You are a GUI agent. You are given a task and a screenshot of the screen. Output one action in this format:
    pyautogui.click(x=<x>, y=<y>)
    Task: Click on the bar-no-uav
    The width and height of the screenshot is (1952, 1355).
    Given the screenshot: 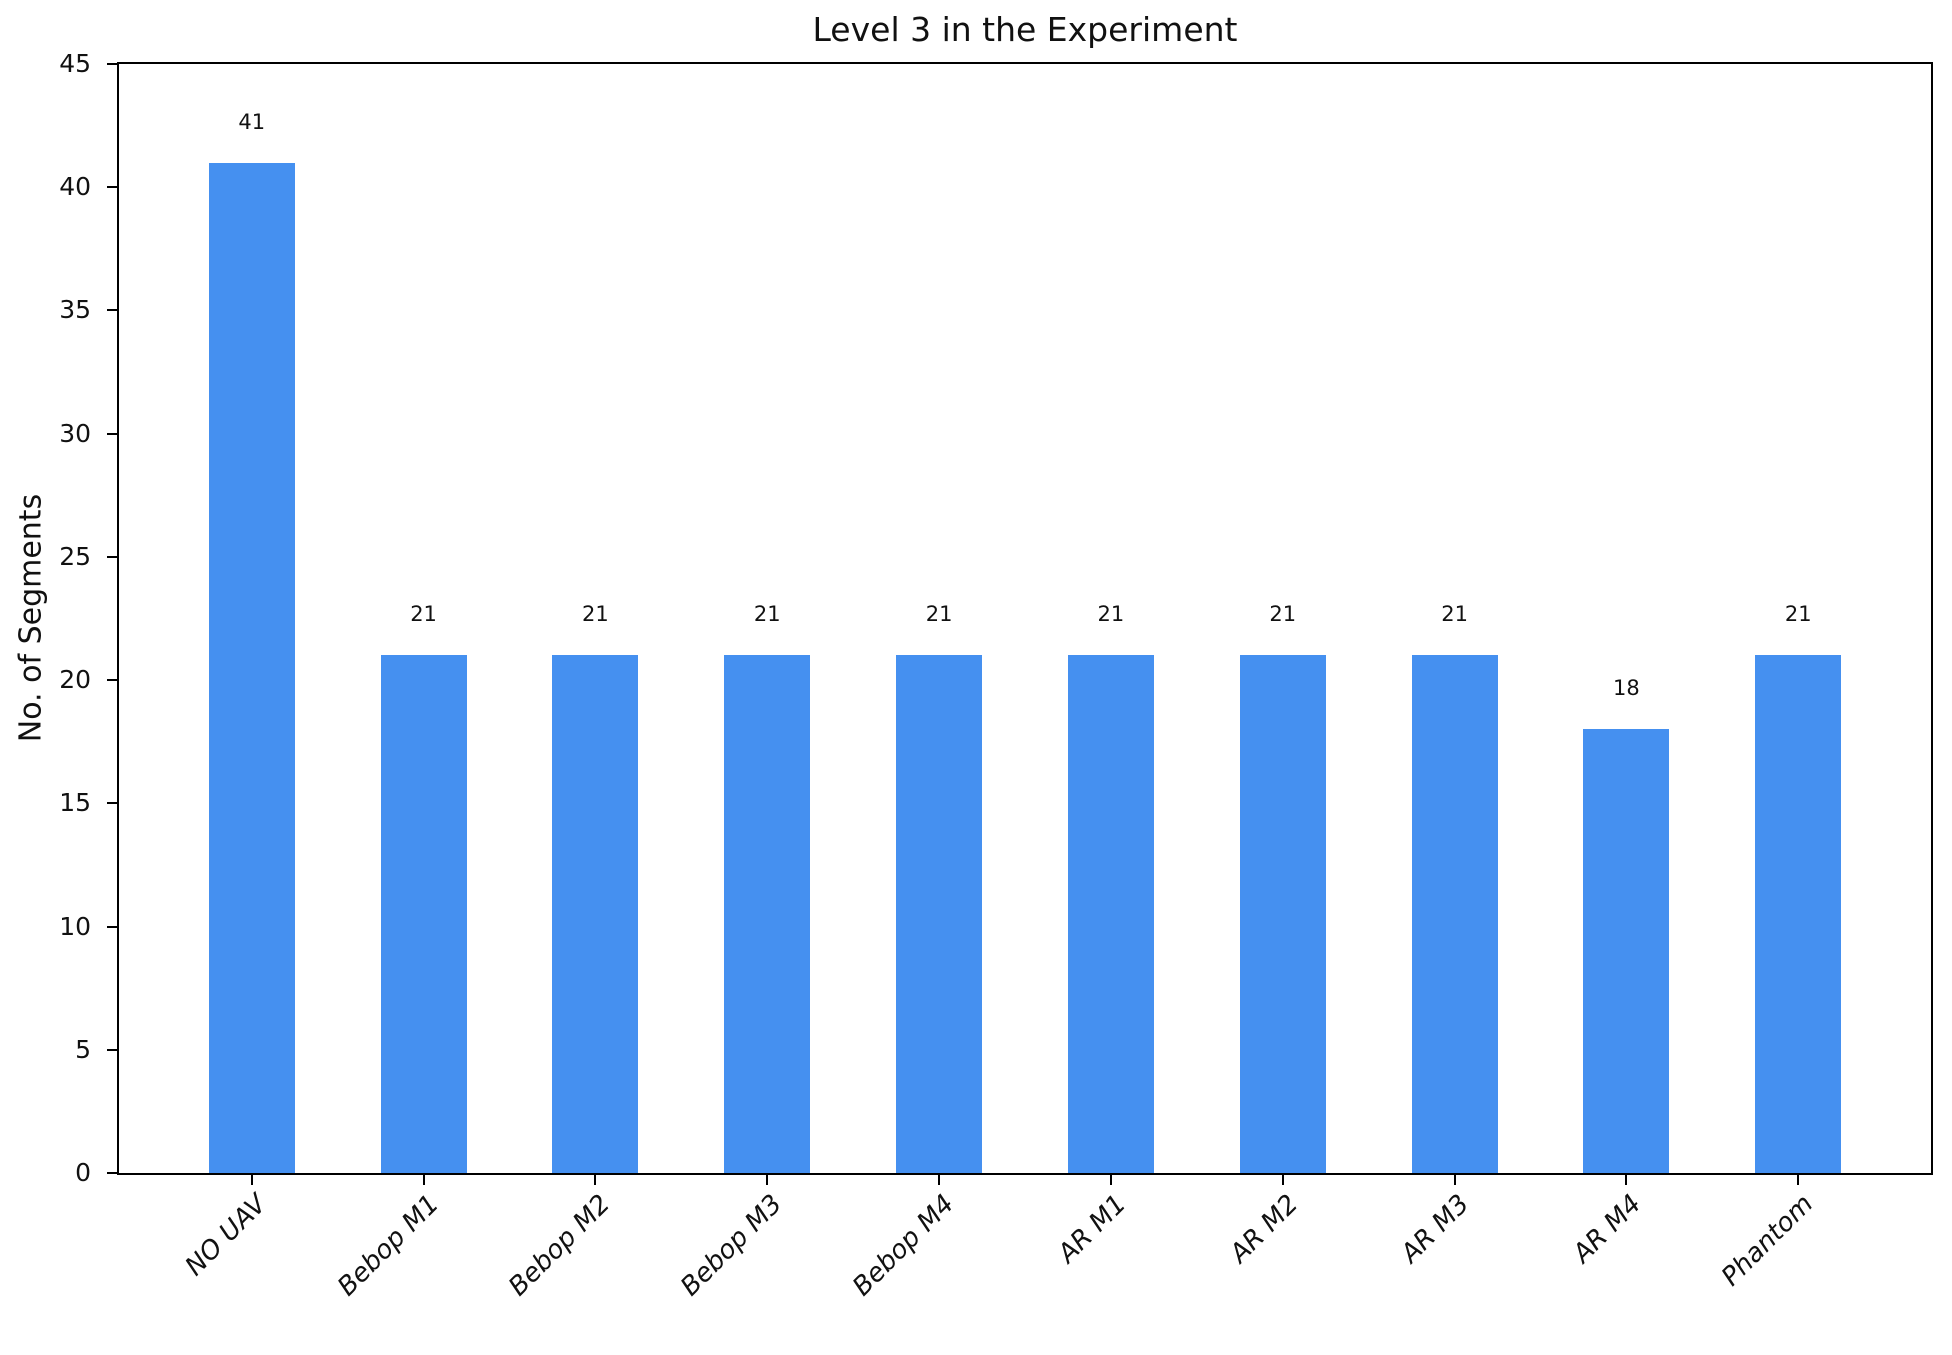 What is the action you would take?
    pyautogui.click(x=251, y=667)
    